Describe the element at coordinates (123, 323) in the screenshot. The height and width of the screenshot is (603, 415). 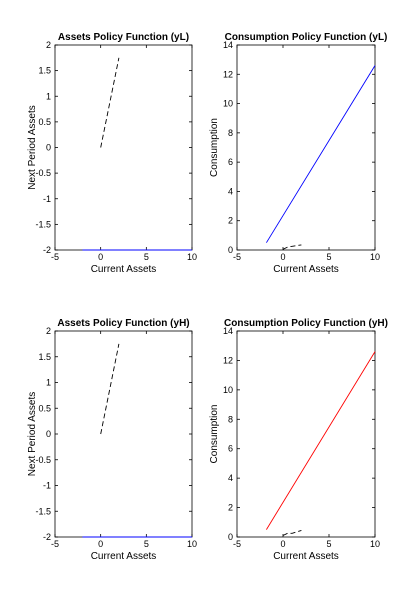
I see `chart-title: Assets Policy Function (yH)` at that location.